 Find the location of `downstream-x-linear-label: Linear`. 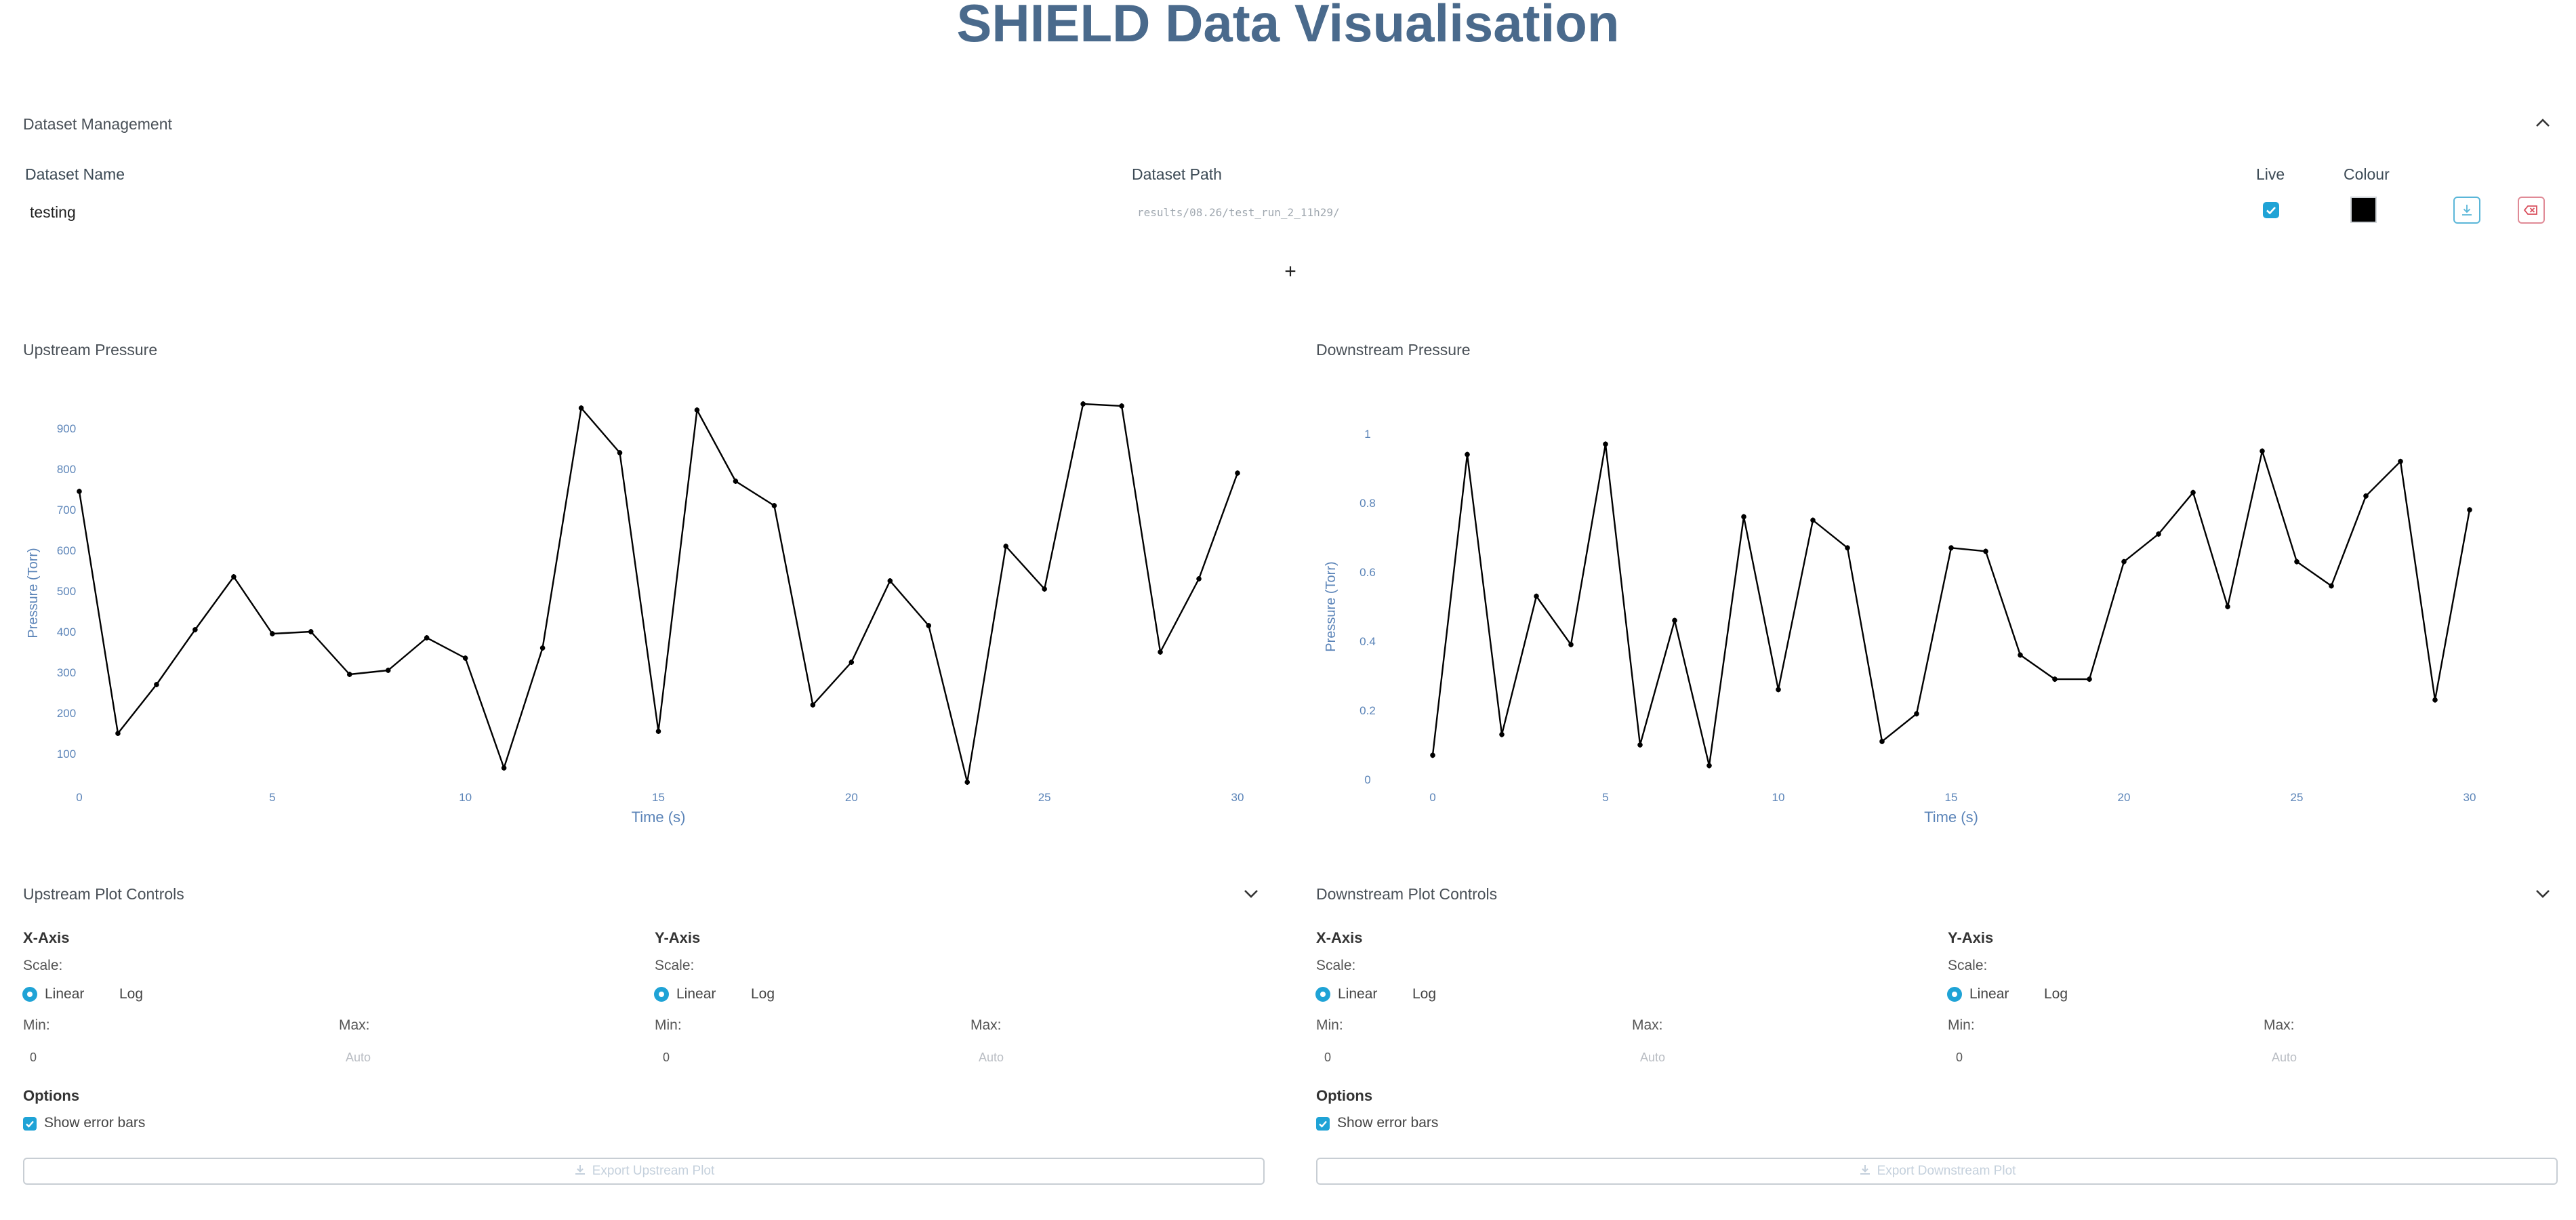

downstream-x-linear-label: Linear is located at coordinates (1358, 994).